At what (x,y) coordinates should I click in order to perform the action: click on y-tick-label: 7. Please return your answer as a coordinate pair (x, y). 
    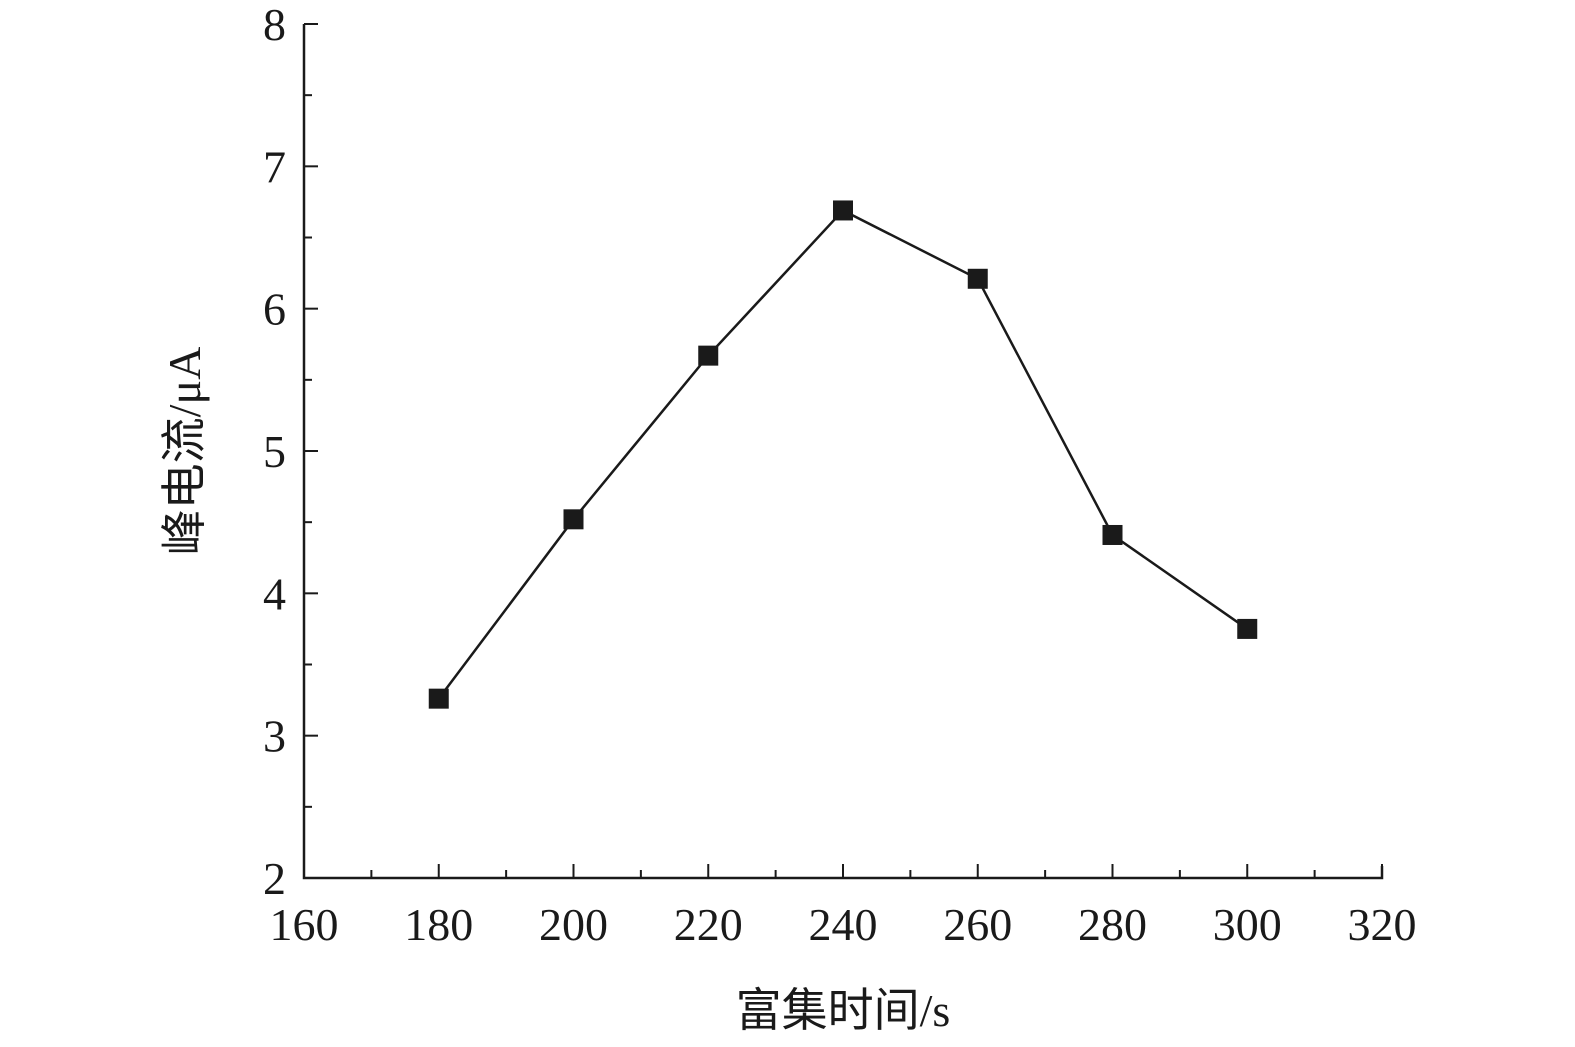
    Looking at the image, I should click on (274, 166).